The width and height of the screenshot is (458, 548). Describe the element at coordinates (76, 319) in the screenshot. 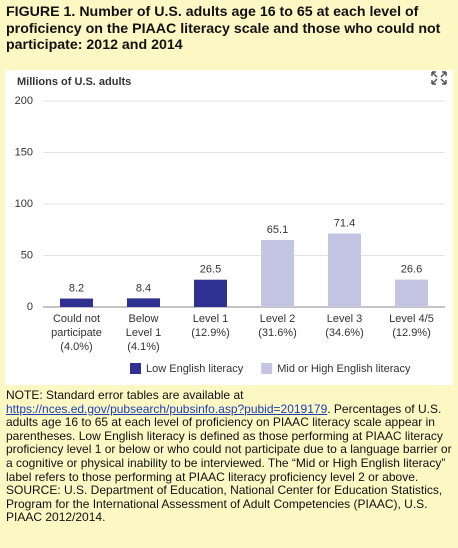

I see `x-tick-label: Could not` at that location.